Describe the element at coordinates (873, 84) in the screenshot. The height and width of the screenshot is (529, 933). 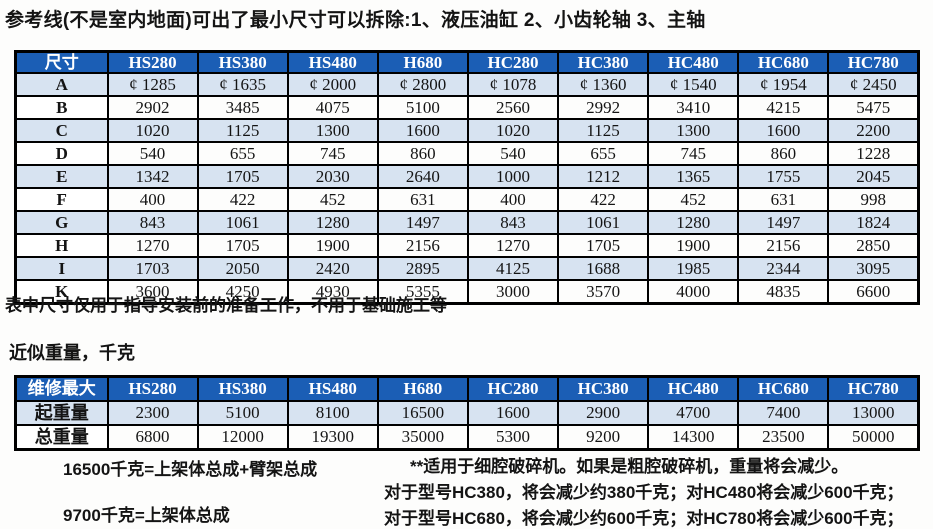
I see `value-cell: ¢ 2450` at that location.